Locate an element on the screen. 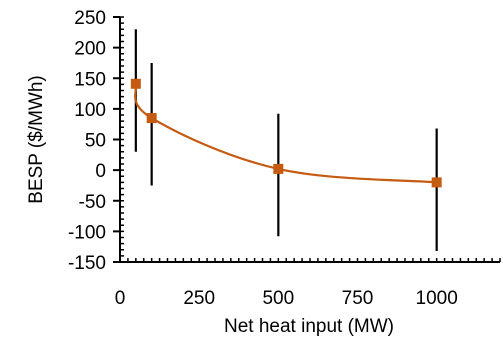  x-axis-title: Net heat input (MW) is located at coordinates (309, 326).